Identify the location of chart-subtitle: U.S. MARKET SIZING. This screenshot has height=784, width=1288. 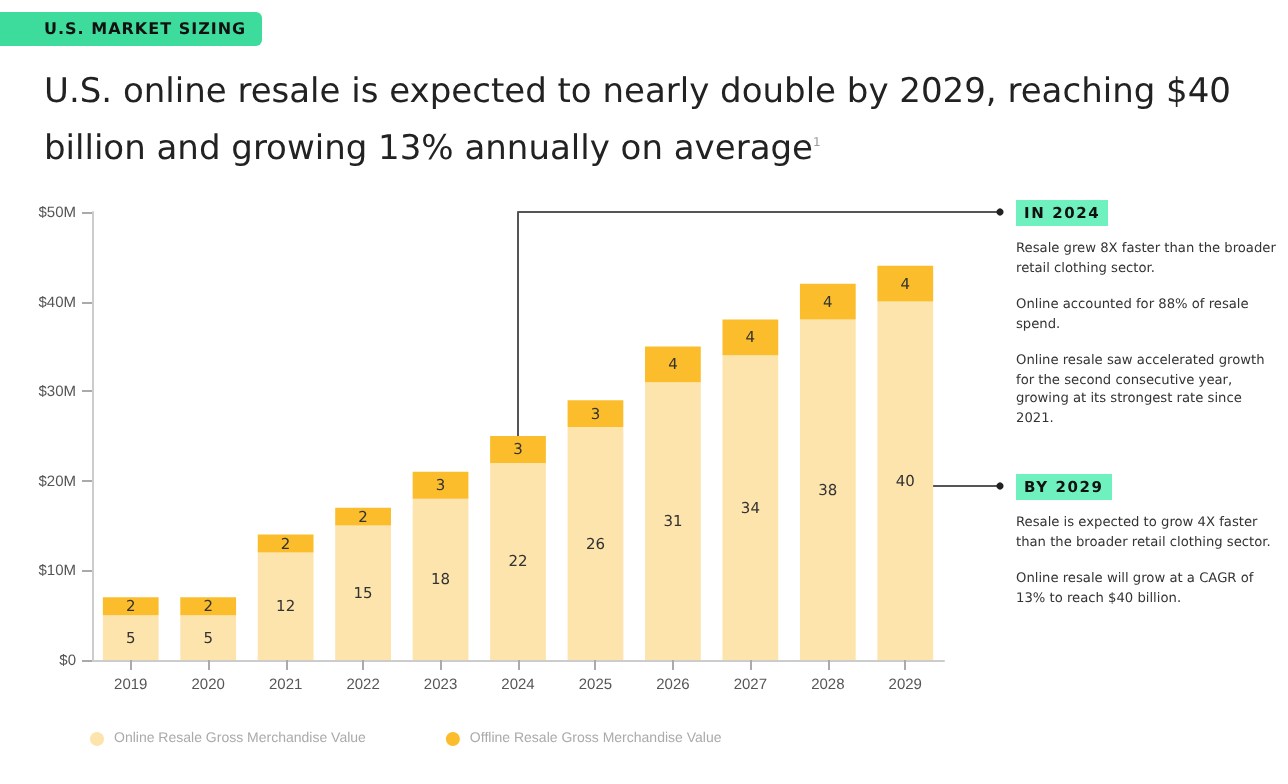
(131, 29).